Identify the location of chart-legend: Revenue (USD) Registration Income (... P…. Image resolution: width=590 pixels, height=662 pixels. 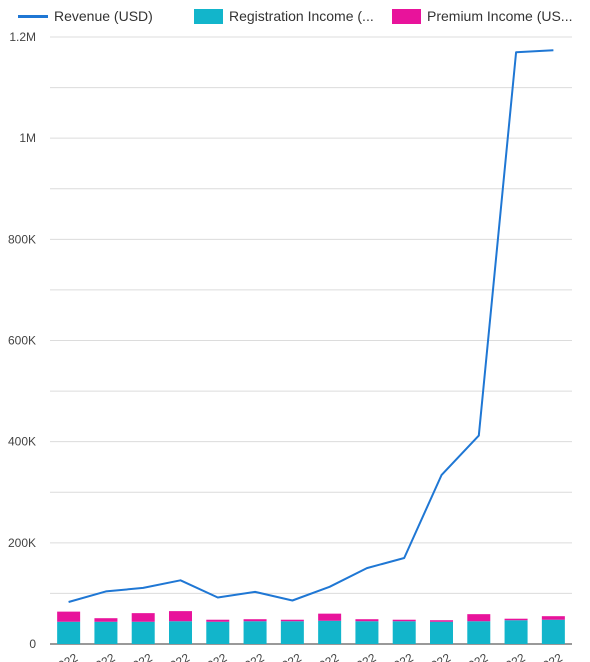
(295, 17).